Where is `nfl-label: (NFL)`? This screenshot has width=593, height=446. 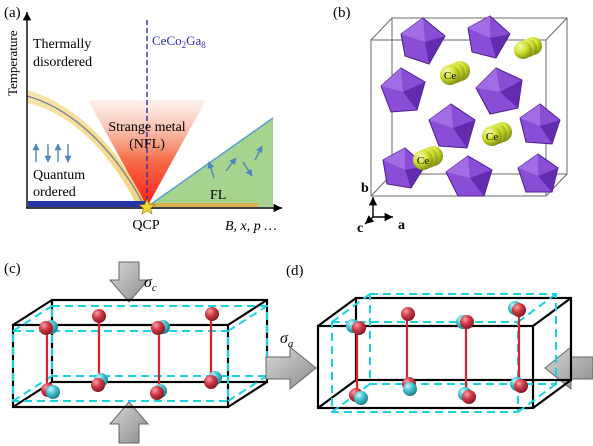 nfl-label: (NFL) is located at coordinates (147, 144).